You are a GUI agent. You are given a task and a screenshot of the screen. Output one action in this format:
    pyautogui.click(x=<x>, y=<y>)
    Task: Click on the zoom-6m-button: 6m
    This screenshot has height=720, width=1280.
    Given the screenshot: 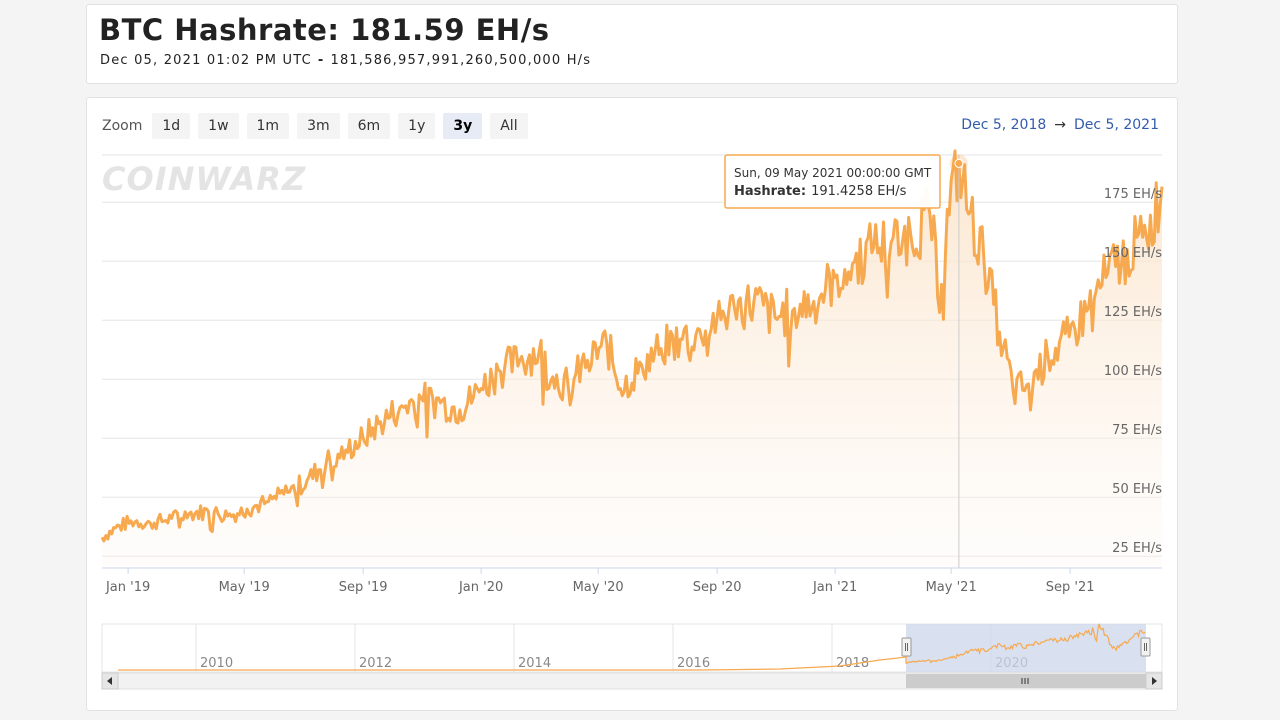 What is the action you would take?
    pyautogui.click(x=369, y=126)
    